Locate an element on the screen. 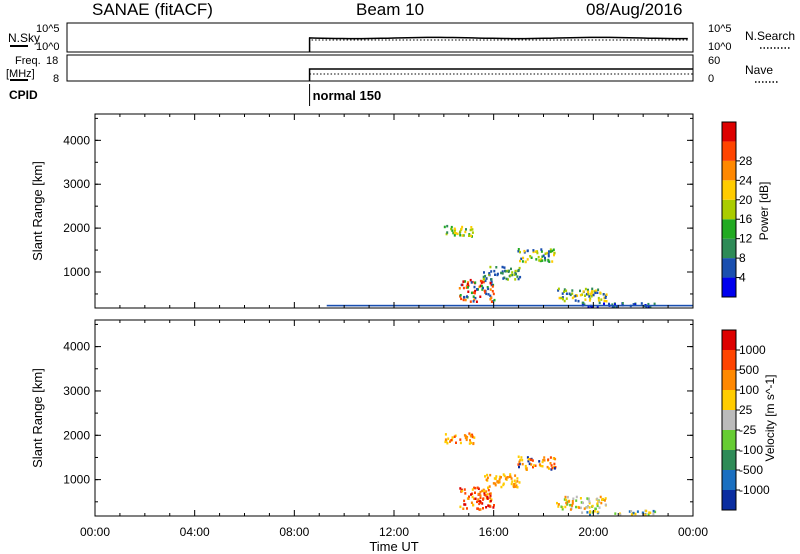 This screenshot has height=554, width=800. colorbar-tick-label: 4 is located at coordinates (742, 278).